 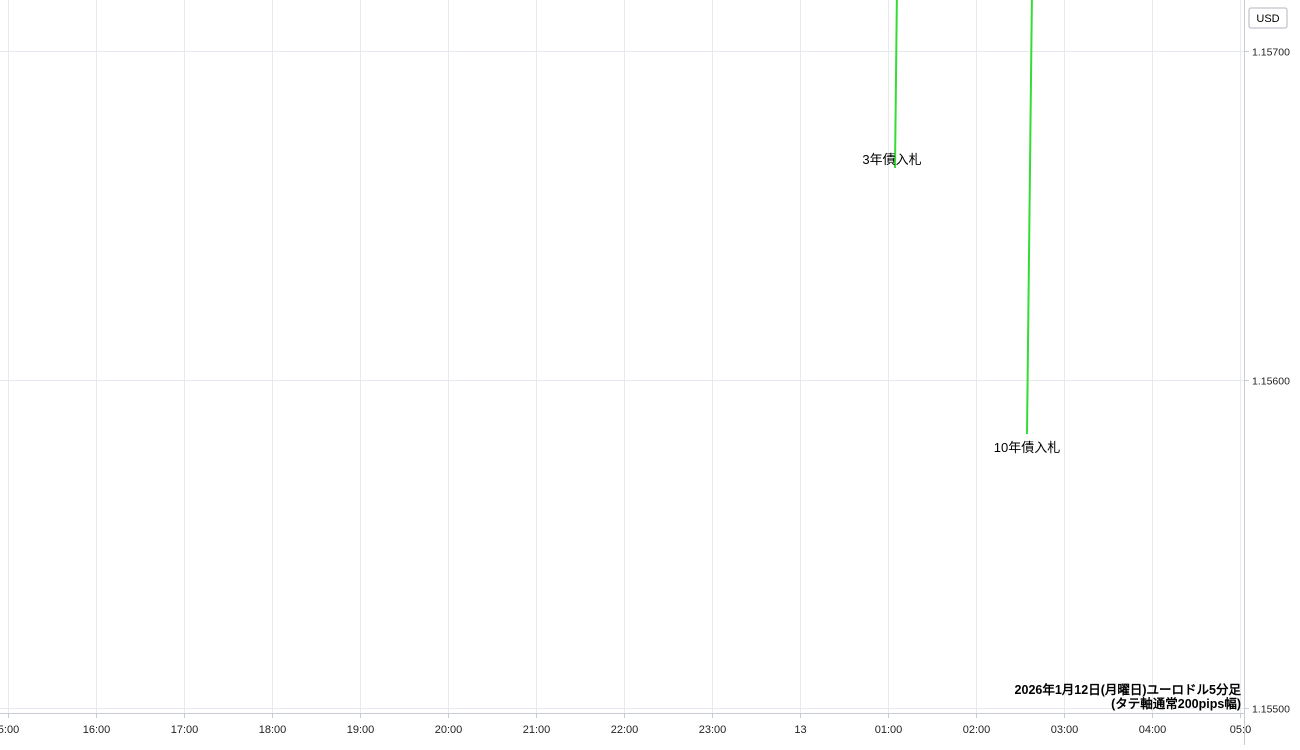 What do you see at coordinates (1128, 689) in the screenshot?
I see `chart-caption-line1: 2026年1月12日(月曜日)ユーロドル5分足` at bounding box center [1128, 689].